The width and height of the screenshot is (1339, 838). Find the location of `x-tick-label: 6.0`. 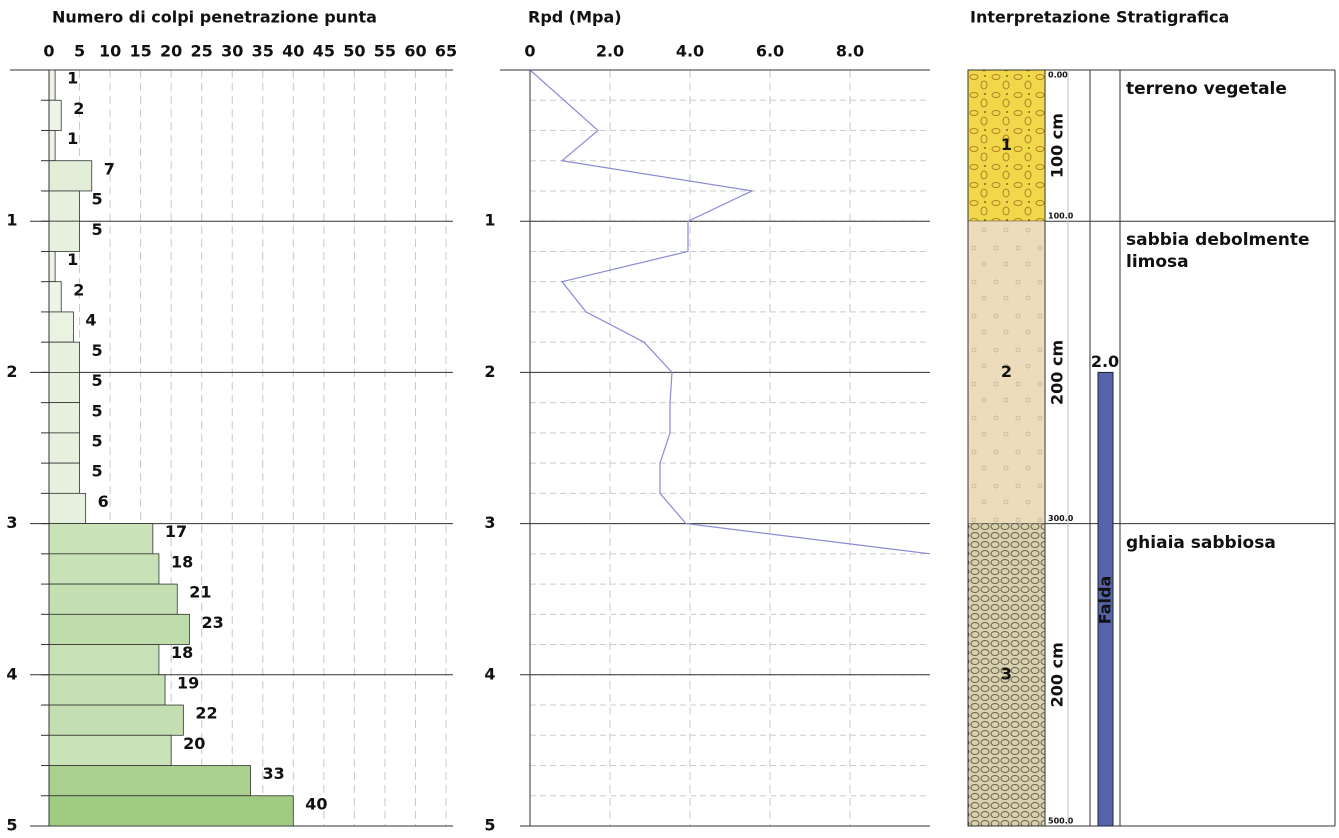

x-tick-label: 6.0 is located at coordinates (770, 51).